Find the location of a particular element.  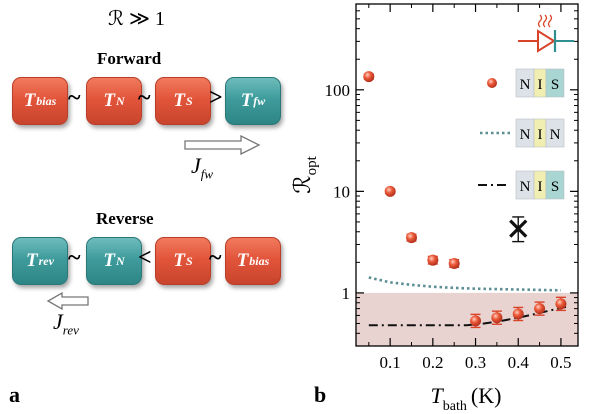

x-tick-label: 0.1 is located at coordinates (390, 362).